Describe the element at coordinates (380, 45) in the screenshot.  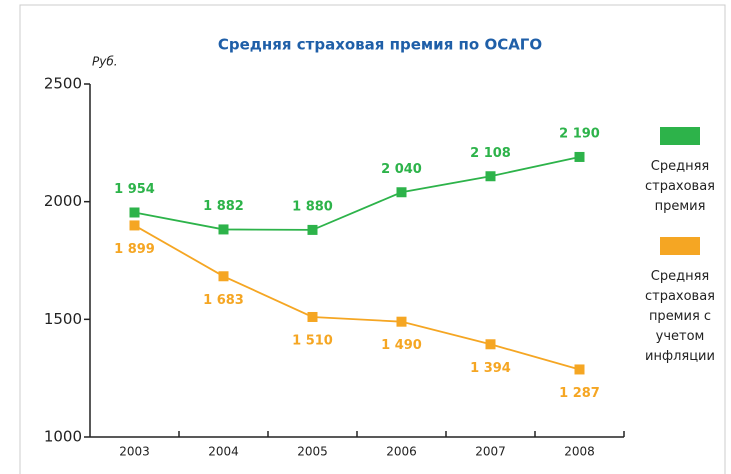
I see `chart-title: Средняя страховая премия по ОСАГО` at that location.